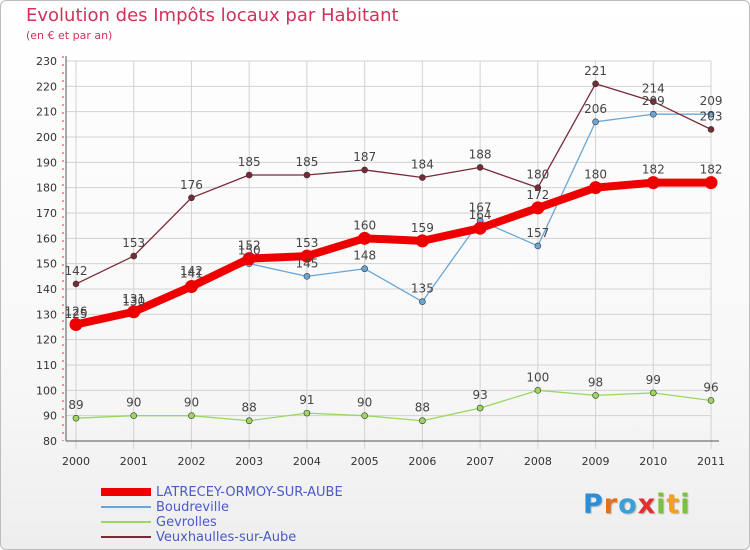 Image resolution: width=750 pixels, height=550 pixels. What do you see at coordinates (69, 35) in the screenshot?
I see `chart-subtitle: (en € et par an)` at bounding box center [69, 35].